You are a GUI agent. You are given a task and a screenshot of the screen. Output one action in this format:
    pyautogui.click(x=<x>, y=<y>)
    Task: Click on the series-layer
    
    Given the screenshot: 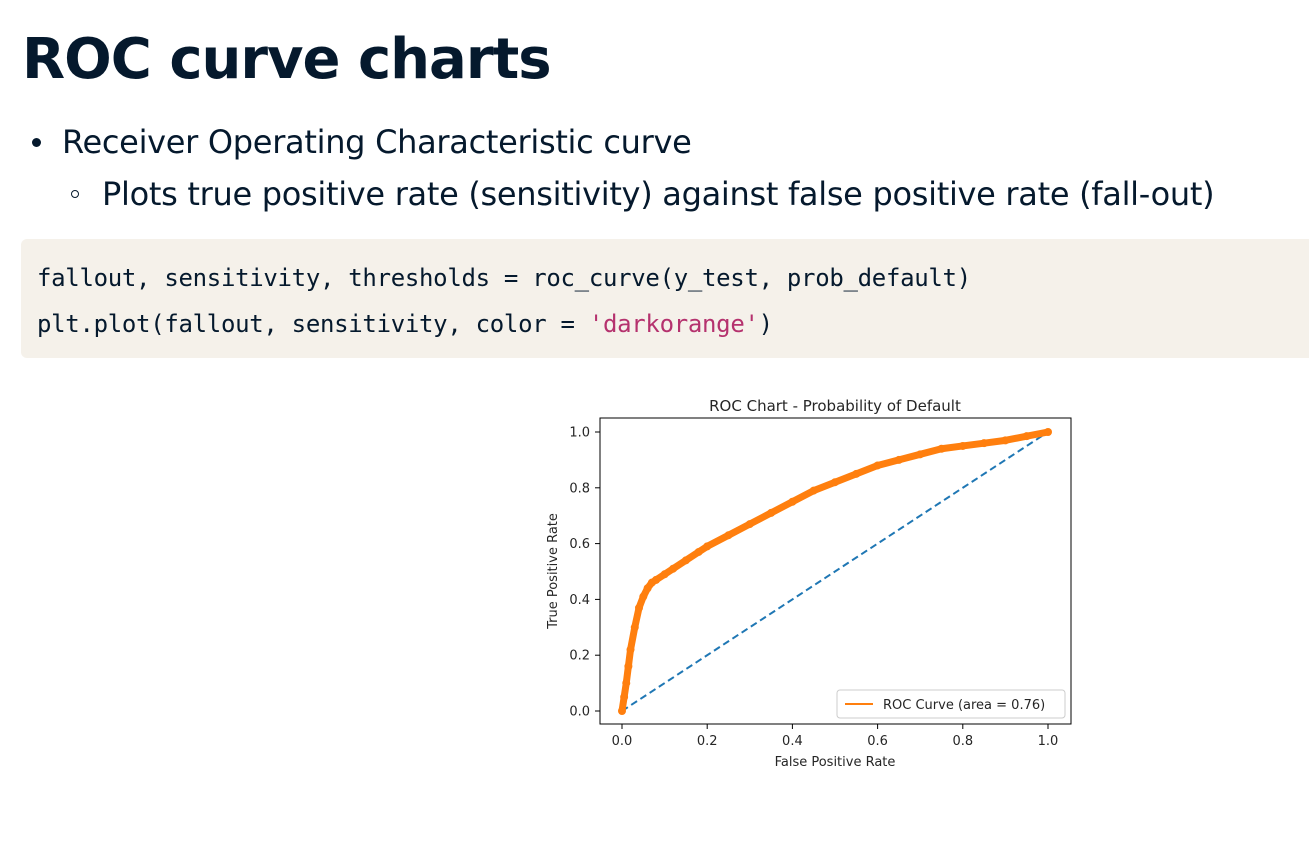 What is the action you would take?
    pyautogui.click(x=835, y=571)
    